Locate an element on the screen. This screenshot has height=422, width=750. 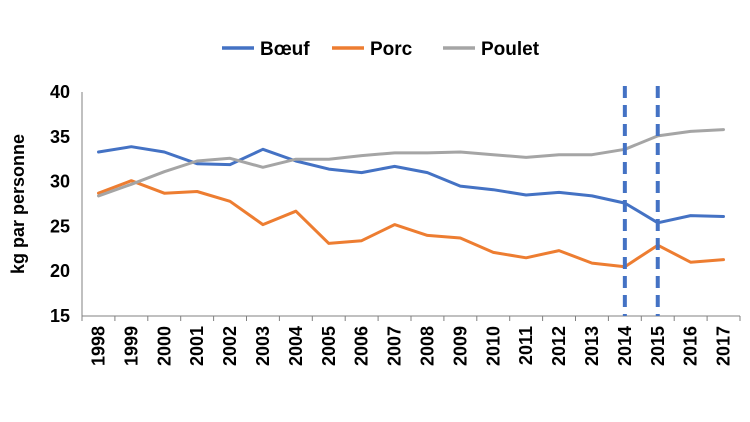
x-tick-label: 2009 is located at coordinates (460, 346).